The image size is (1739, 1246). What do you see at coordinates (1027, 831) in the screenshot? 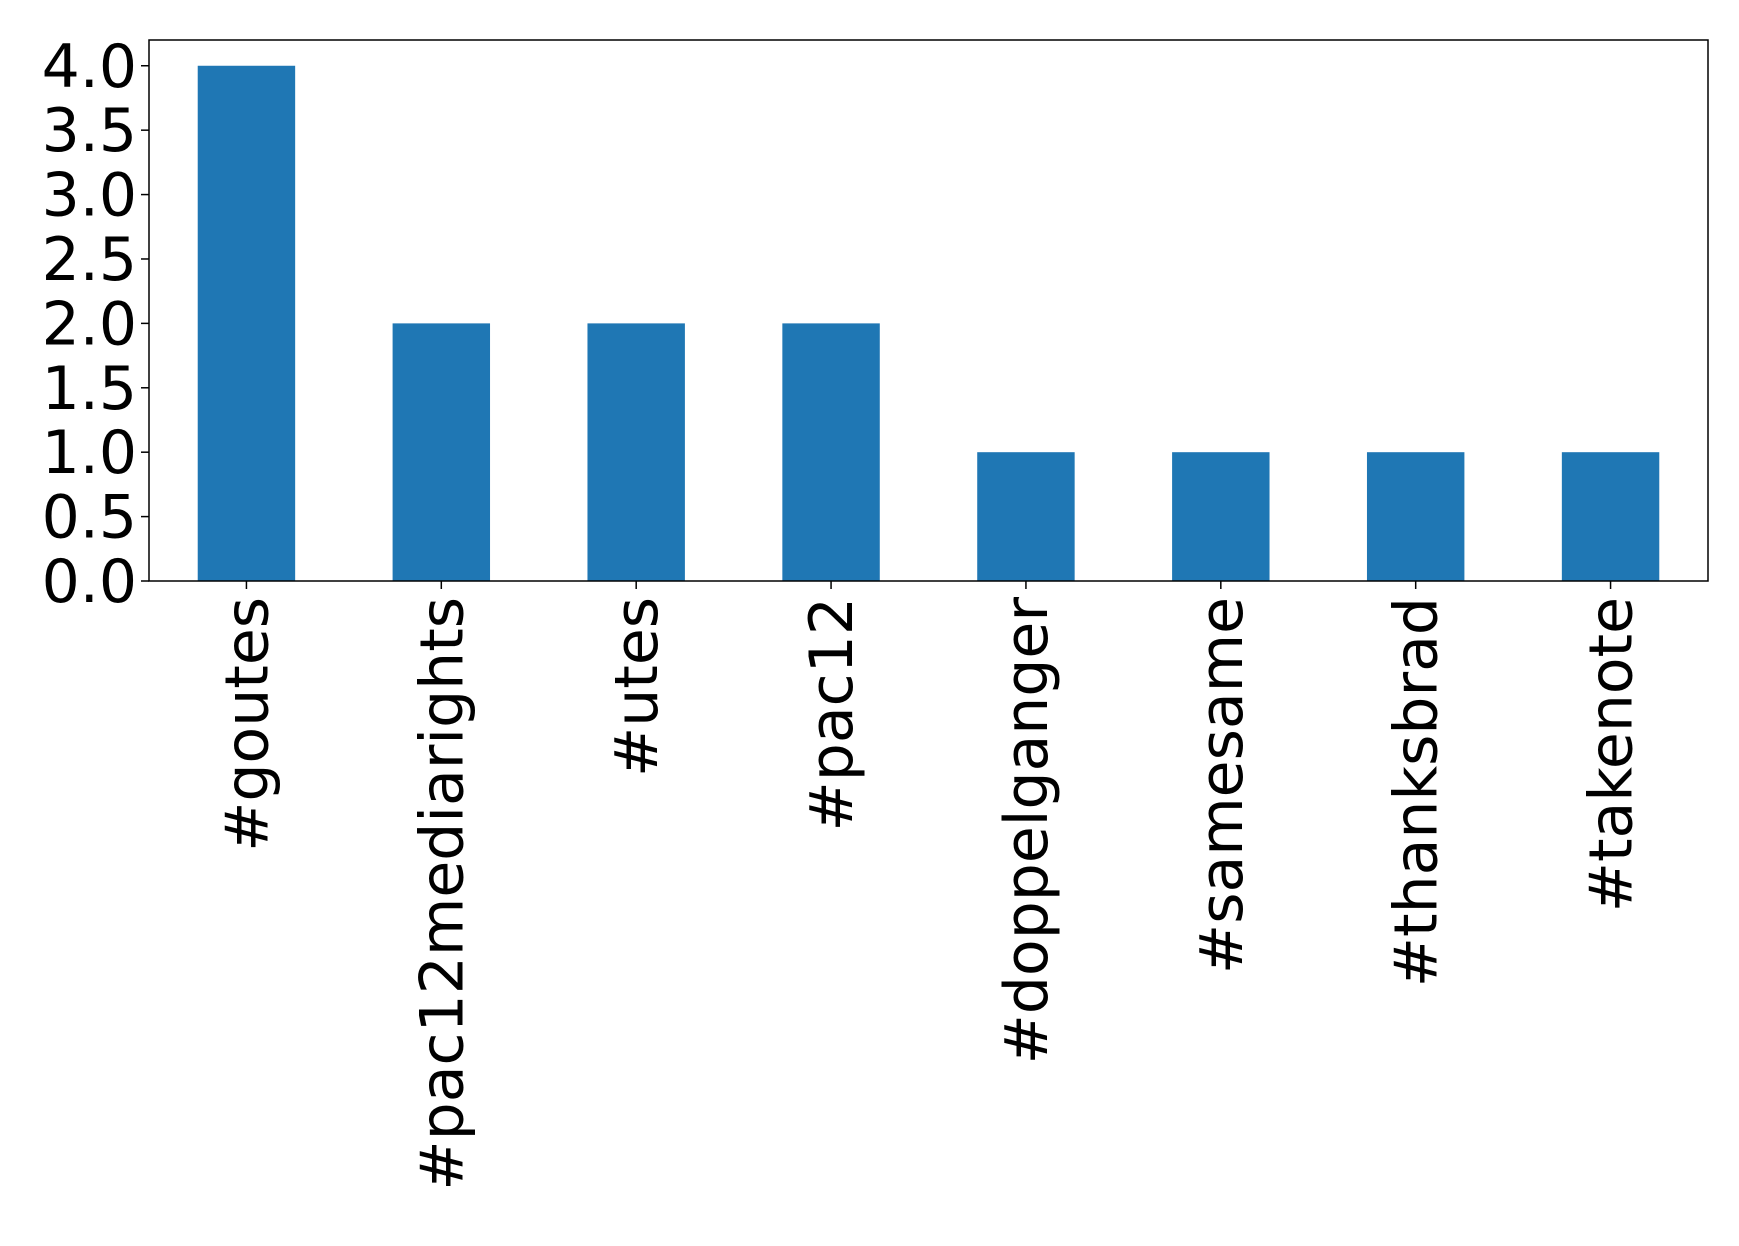
I see `x-tick-label: #doppelganger` at bounding box center [1027, 831].